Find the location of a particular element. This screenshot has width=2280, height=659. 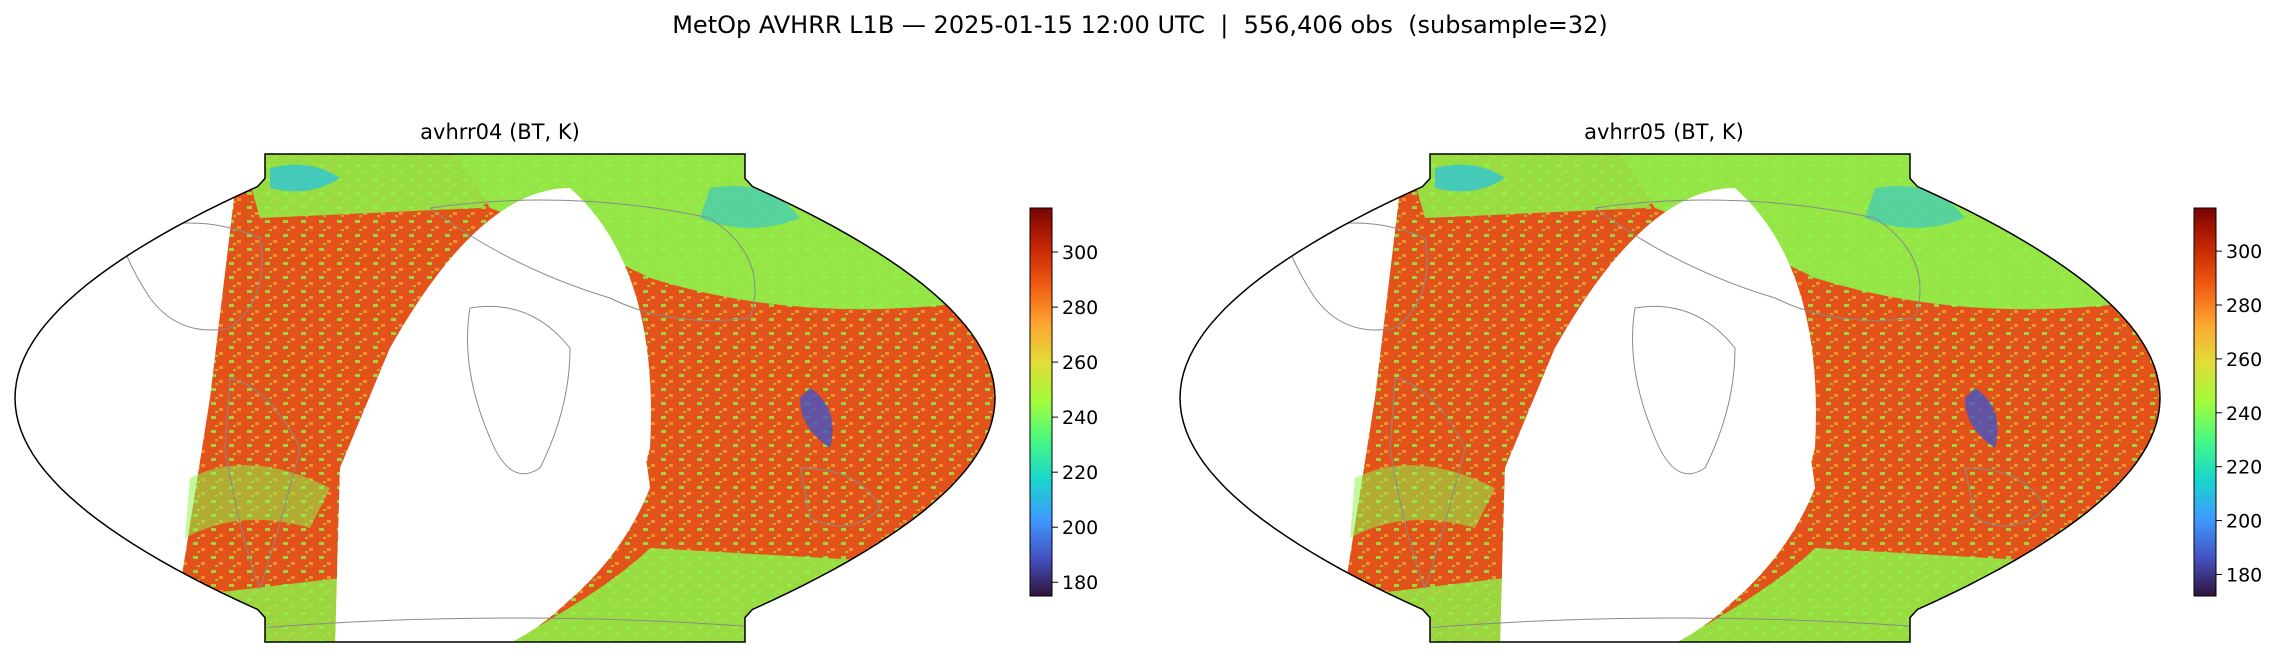

colorbar-avhrr05: 180 200 220 240 260 280 300 is located at coordinates (2227, 402).